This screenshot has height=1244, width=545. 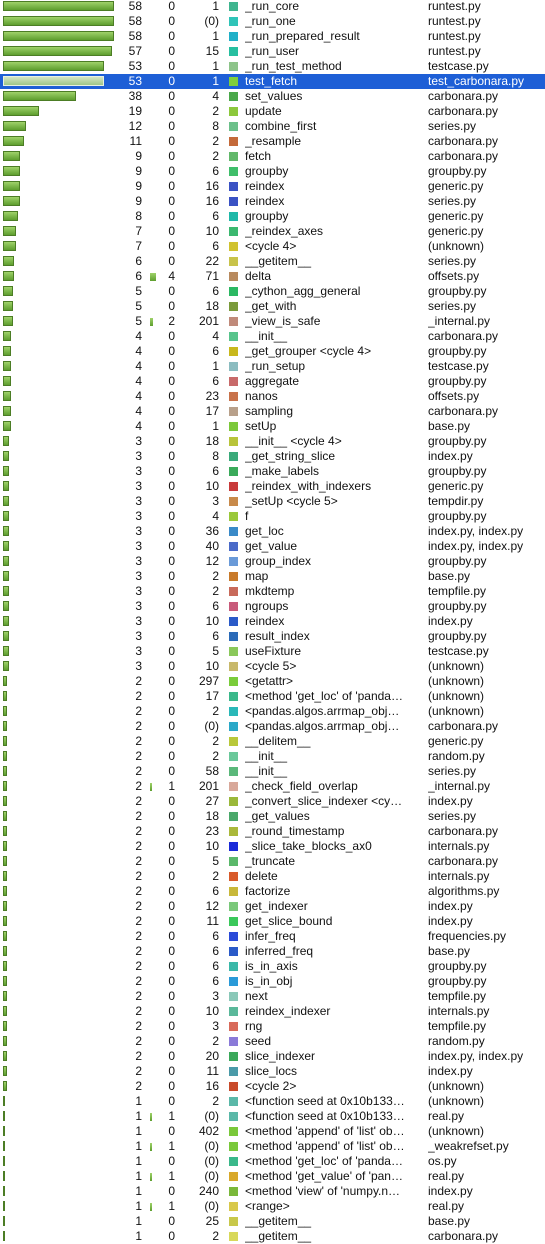 I want to click on function-row: 2 0 3 rng tempfile.py, so click(x=272, y=1026).